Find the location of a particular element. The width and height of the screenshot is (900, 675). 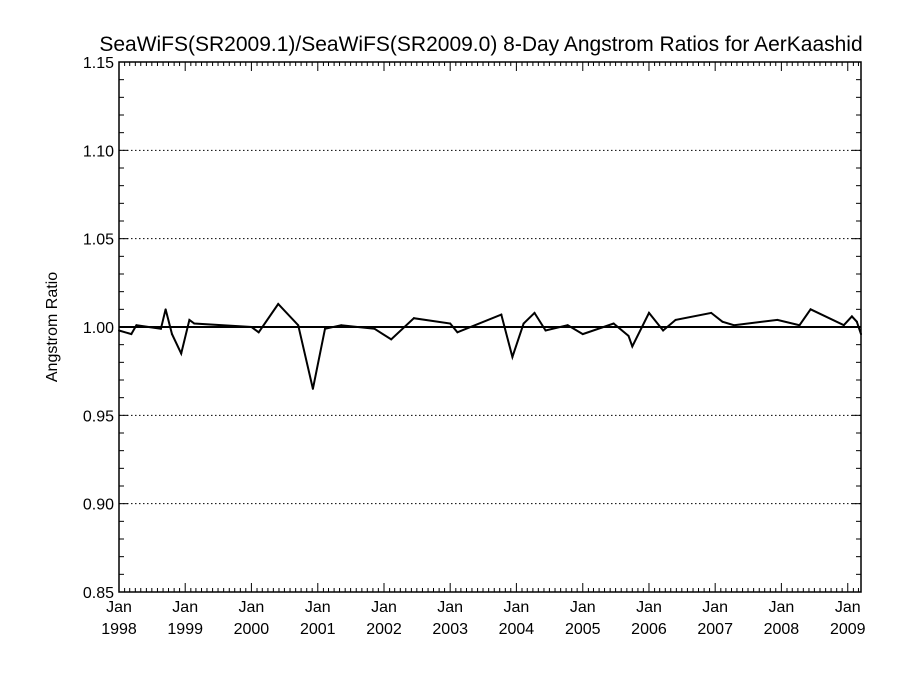

series is located at coordinates (490, 346).